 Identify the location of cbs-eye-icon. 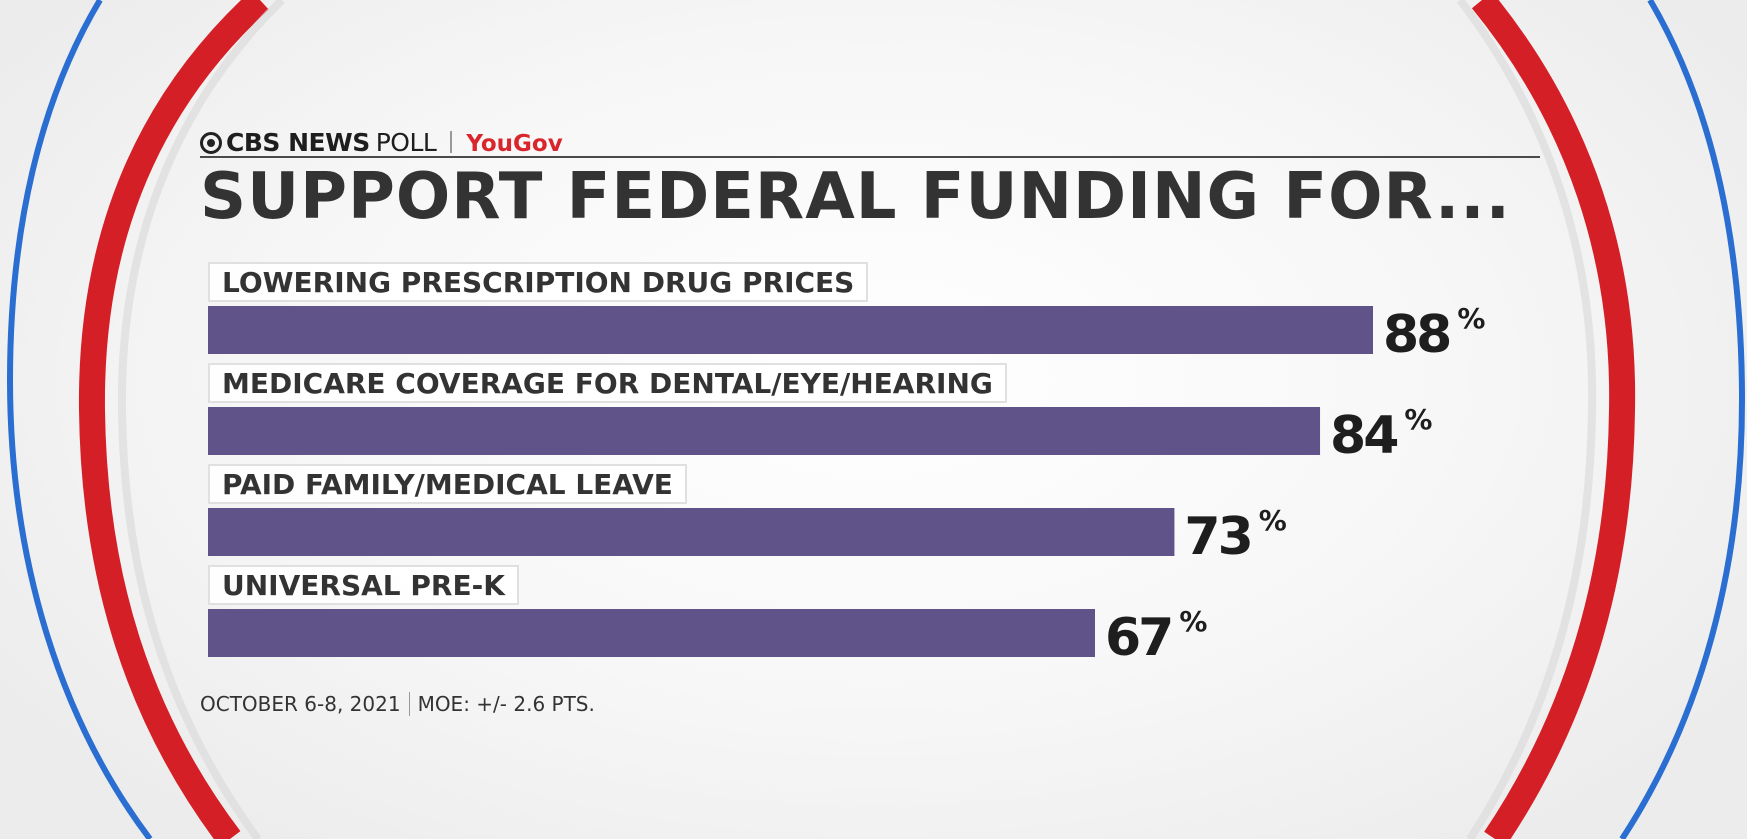
(211, 143).